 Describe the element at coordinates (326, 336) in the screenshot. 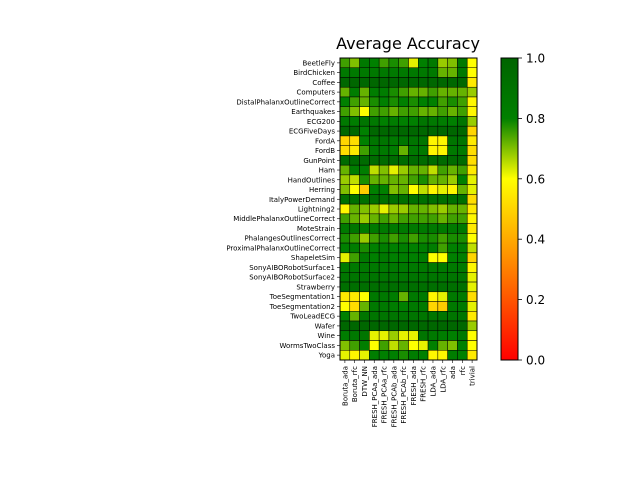

I see `row-label: Wine` at that location.